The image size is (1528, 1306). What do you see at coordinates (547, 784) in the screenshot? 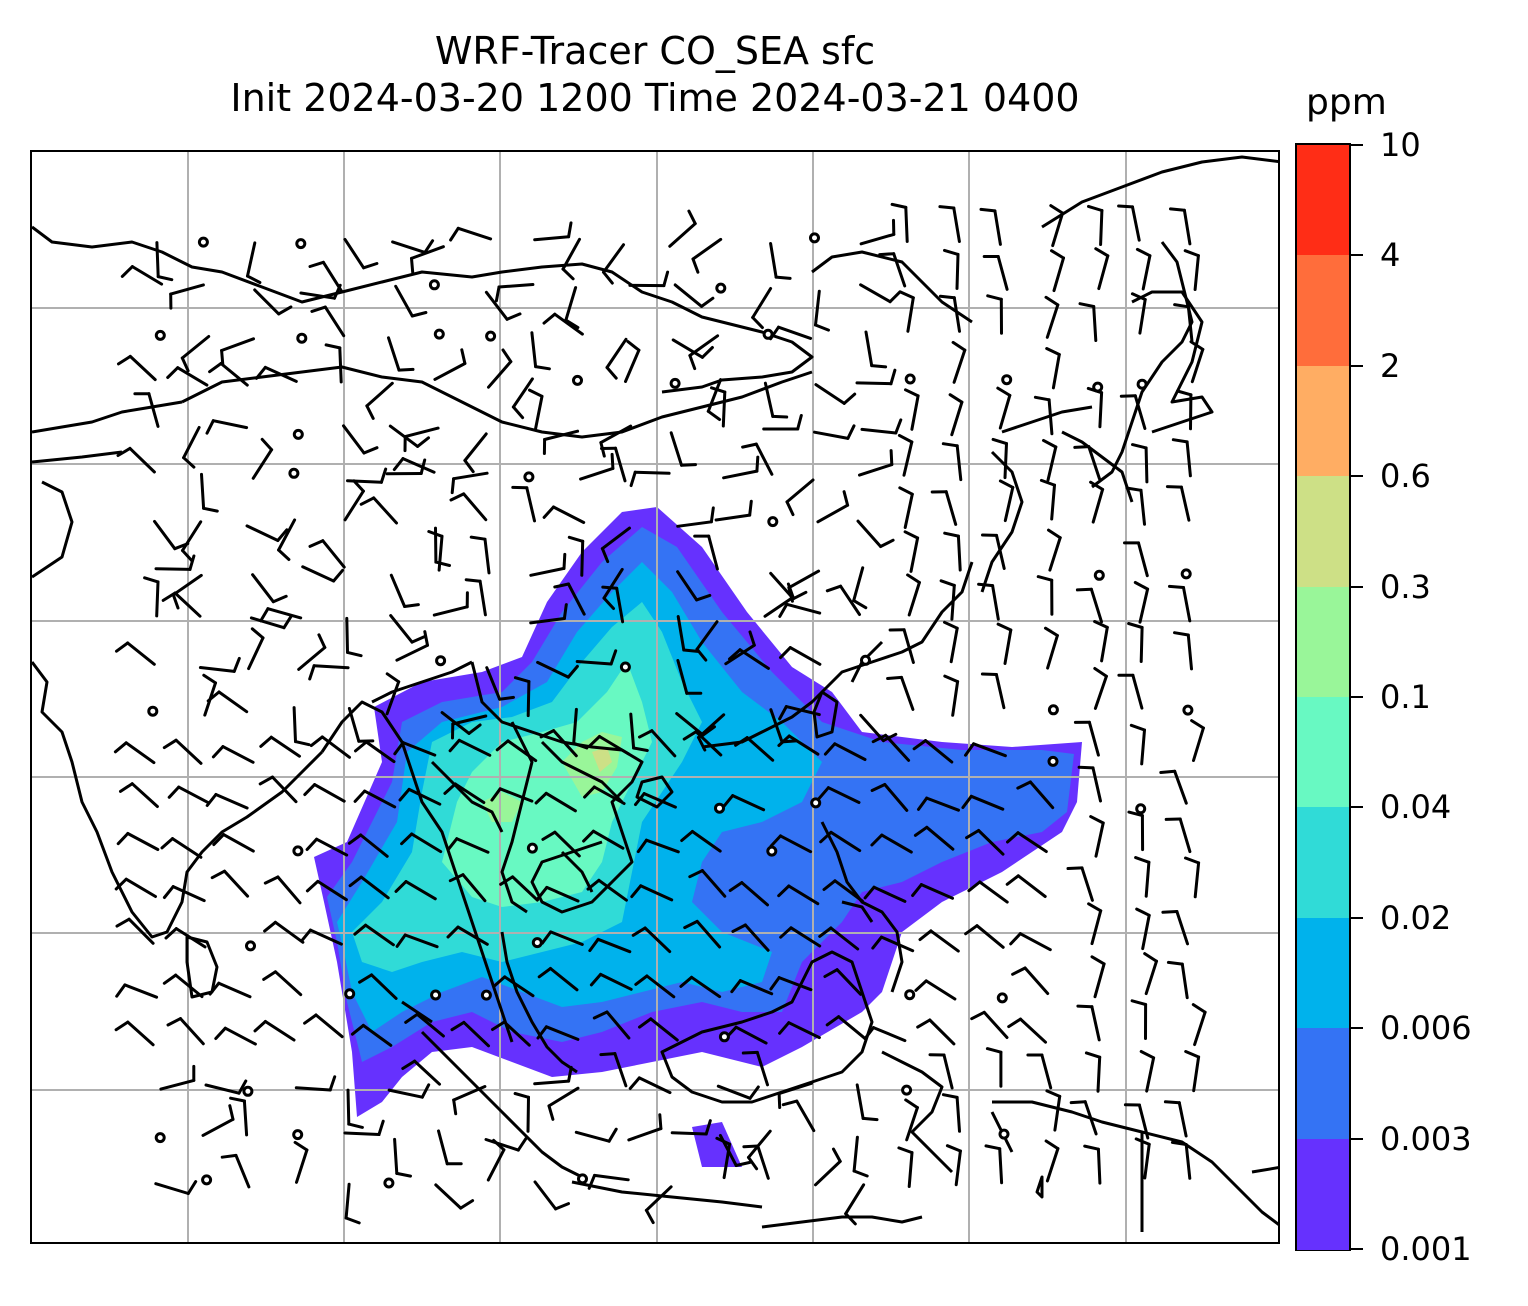
I see `plume-level-0.04` at bounding box center [547, 784].